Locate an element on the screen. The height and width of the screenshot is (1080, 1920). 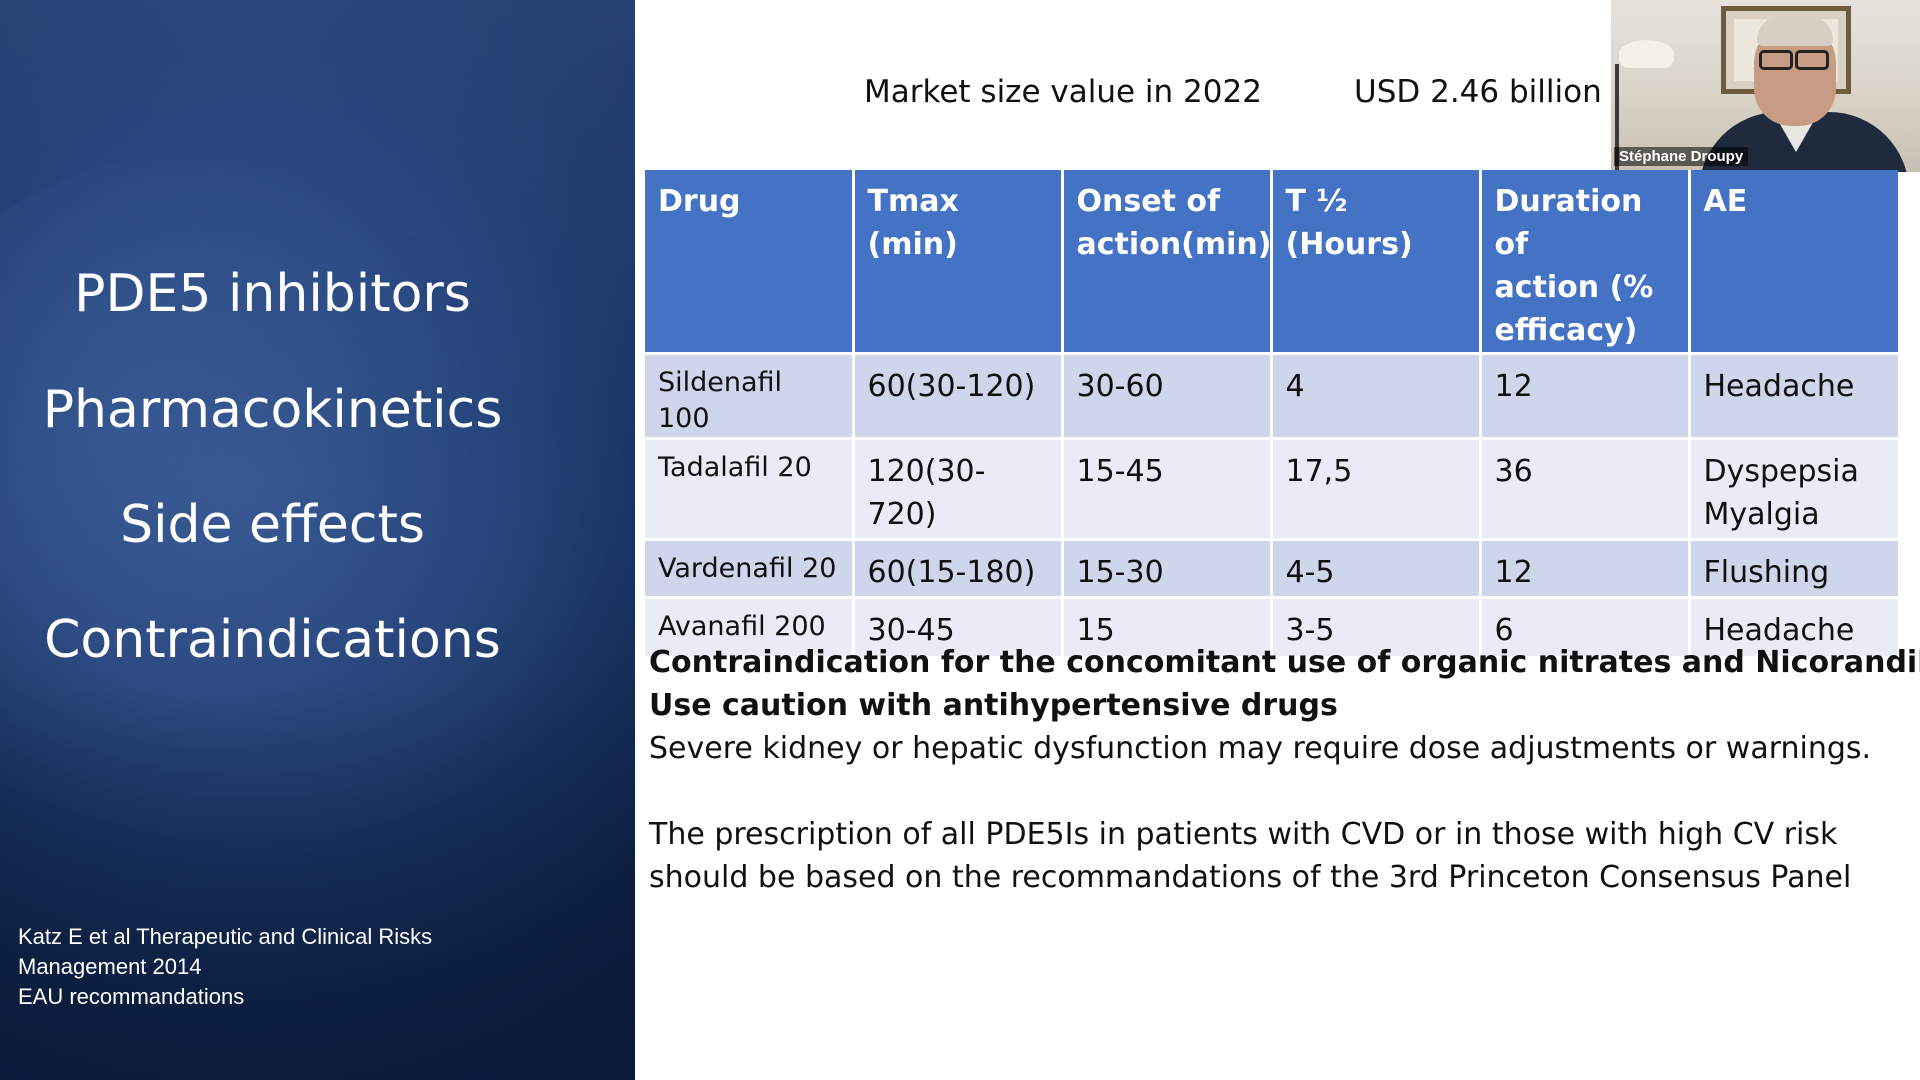
cell-drug: Avanafil 200 is located at coordinates (749, 626).